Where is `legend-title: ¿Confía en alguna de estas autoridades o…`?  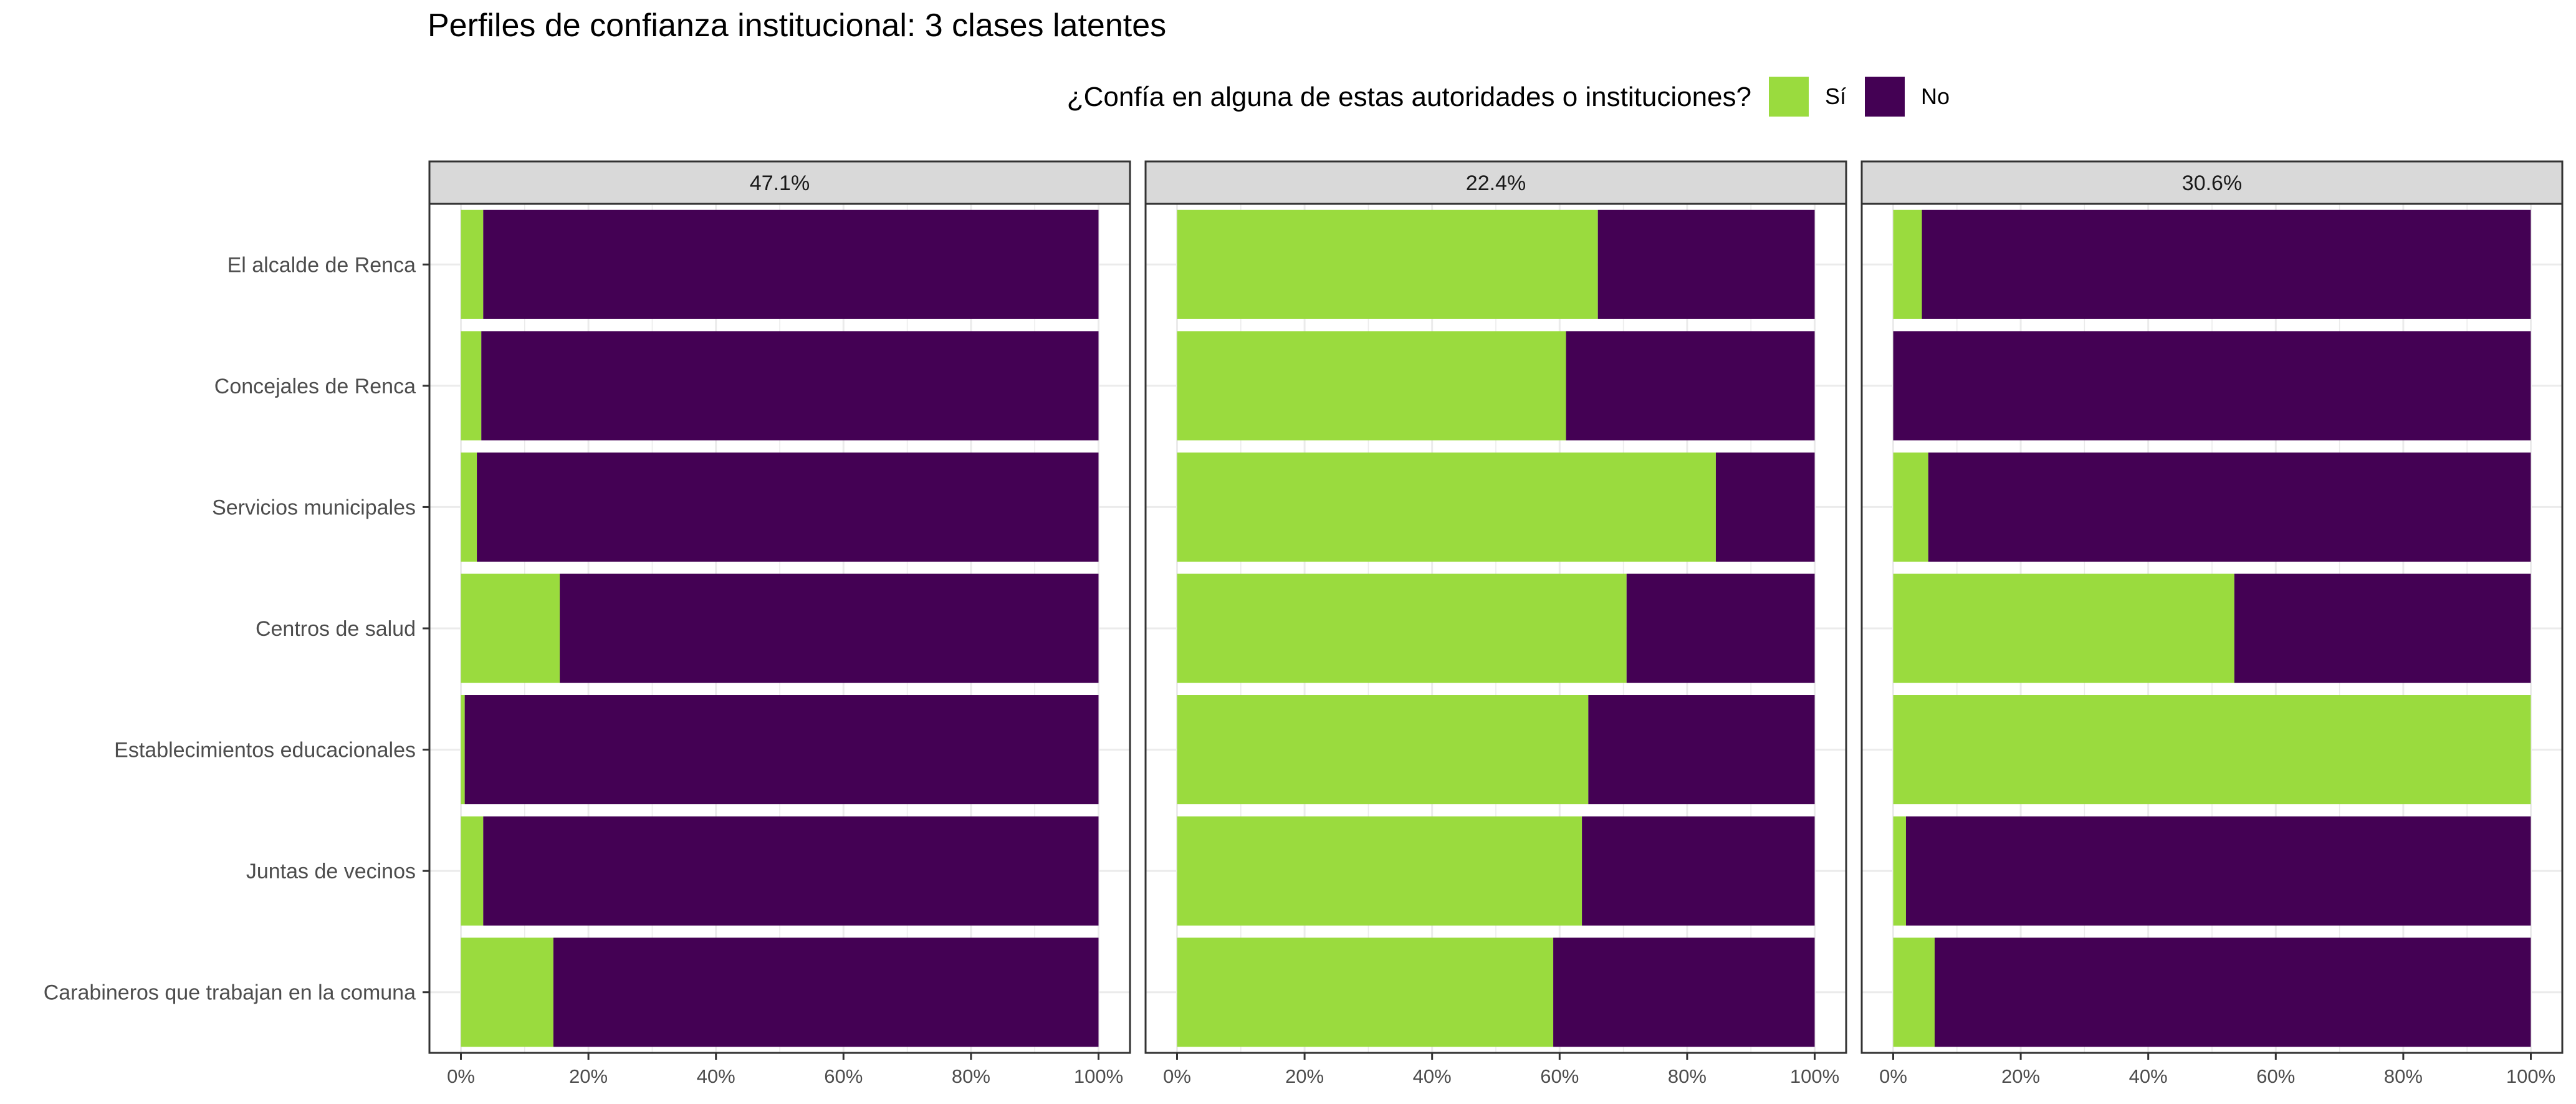 legend-title: ¿Confía en alguna de estas autoridades o… is located at coordinates (1409, 97).